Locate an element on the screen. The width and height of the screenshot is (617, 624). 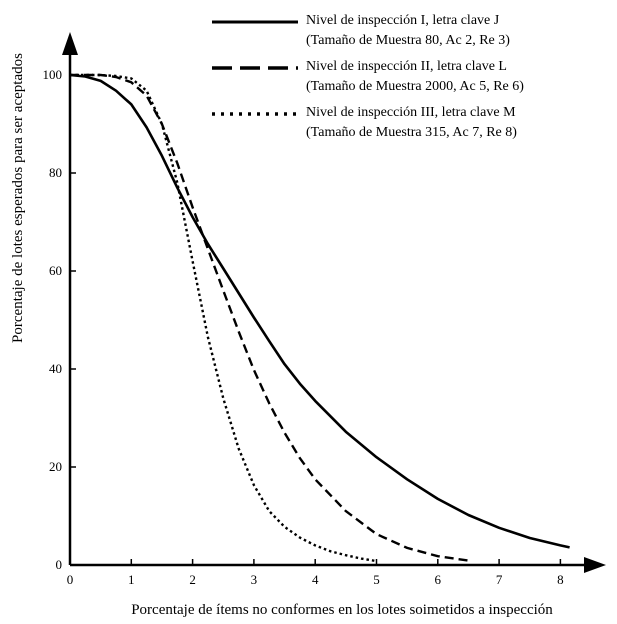
legend-detail-1: (Tamaño de Muestra 80, Ac 2, Re 3) is located at coordinates (408, 40).